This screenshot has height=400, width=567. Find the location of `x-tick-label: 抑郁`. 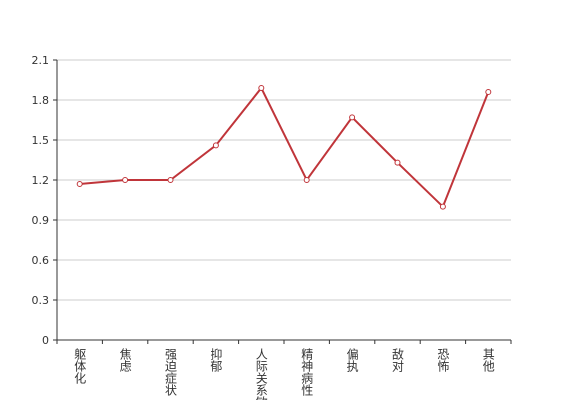

x-tick-label: 抑郁 is located at coordinates (216, 360).